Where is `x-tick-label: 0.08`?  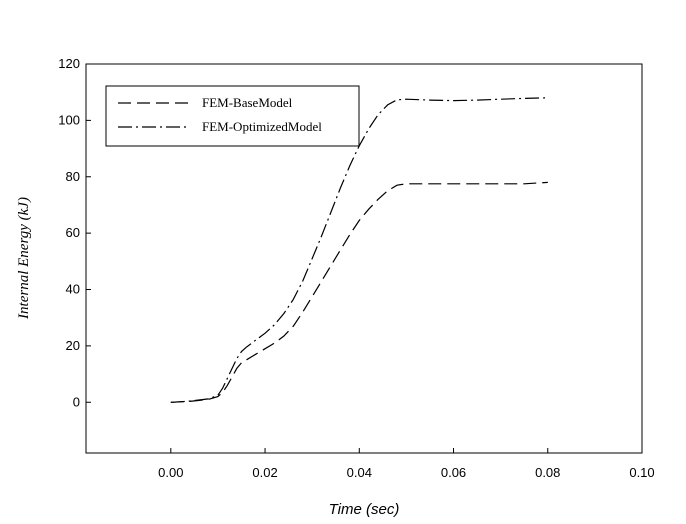
x-tick-label: 0.08 is located at coordinates (547, 472).